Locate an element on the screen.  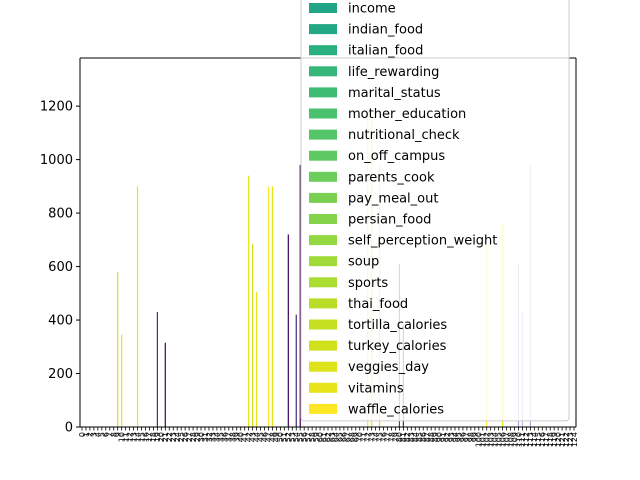
x-tick-label: 55 is located at coordinates (300, 437).